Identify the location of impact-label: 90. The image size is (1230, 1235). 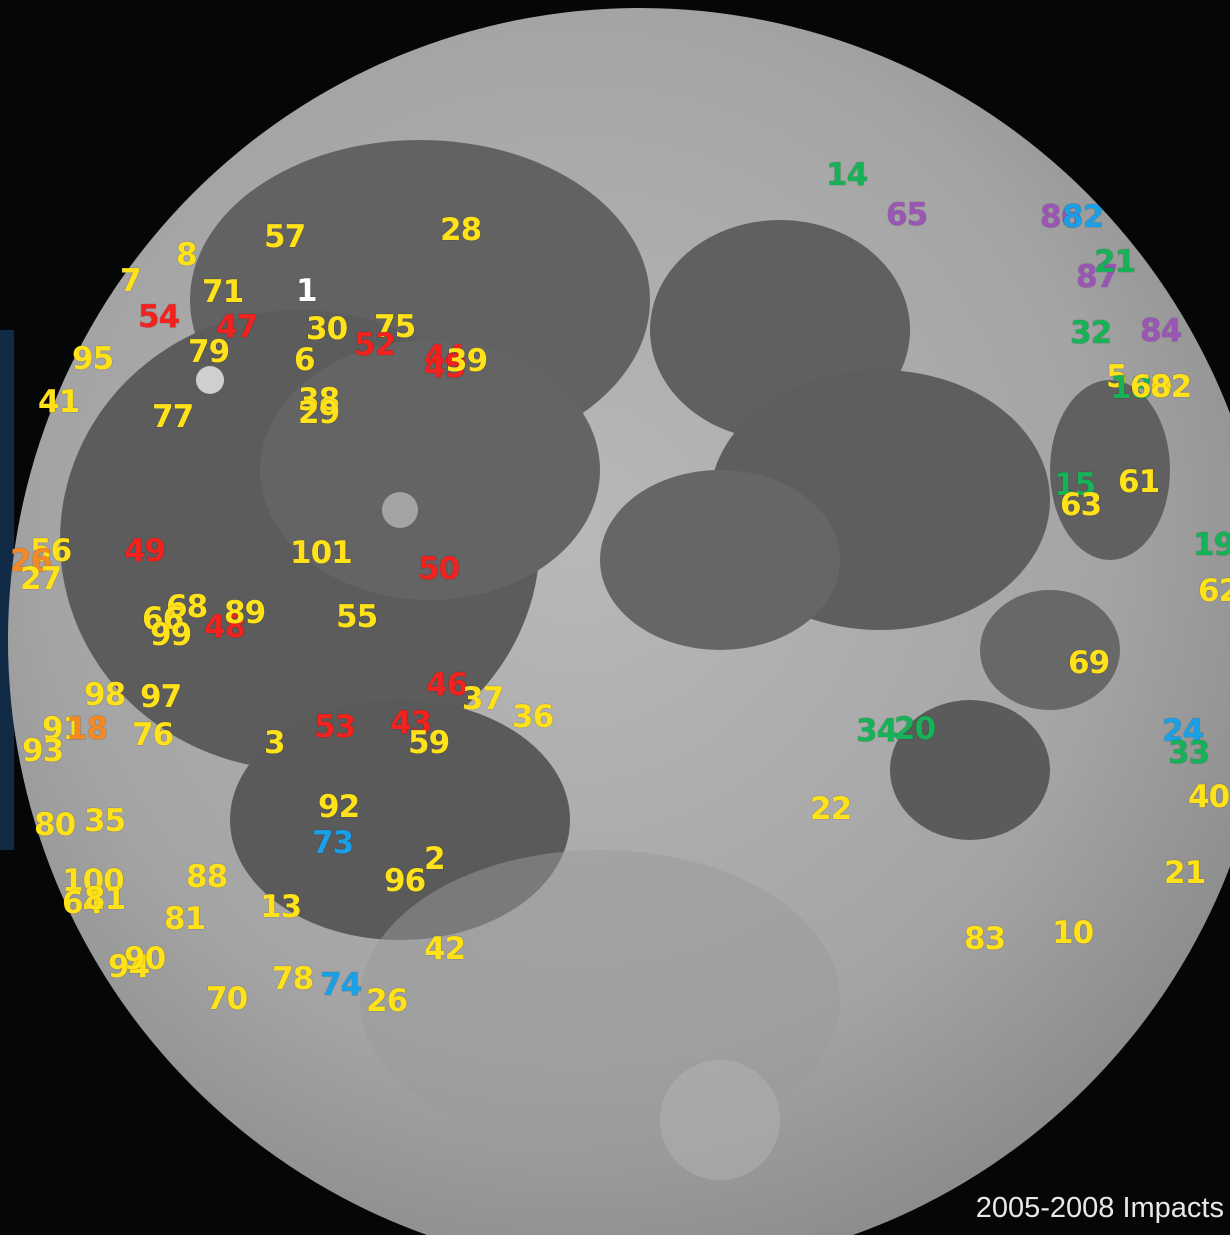
(145, 959).